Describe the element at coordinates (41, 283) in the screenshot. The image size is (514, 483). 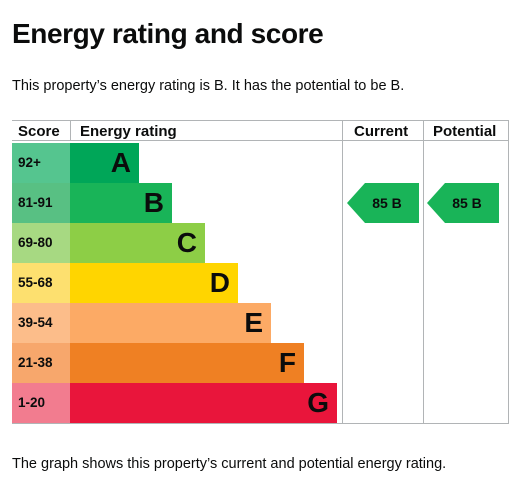
I see `band-score-range: 55-68` at that location.